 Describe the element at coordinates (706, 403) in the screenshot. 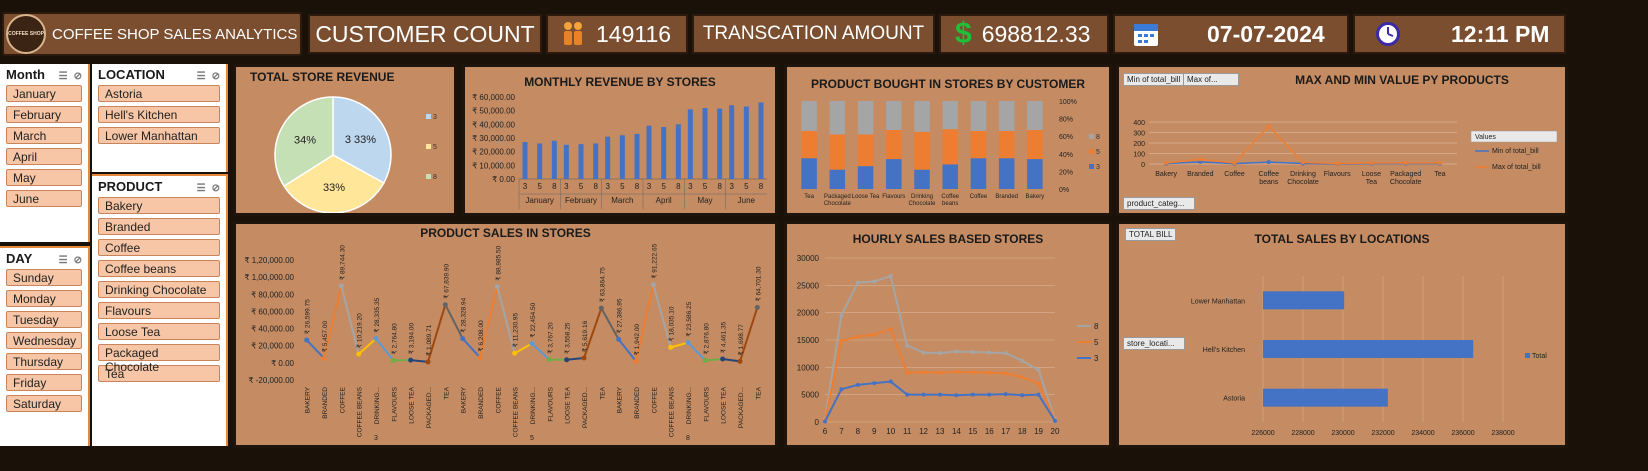

I see `x-tick-label: FLAVOURS` at that location.